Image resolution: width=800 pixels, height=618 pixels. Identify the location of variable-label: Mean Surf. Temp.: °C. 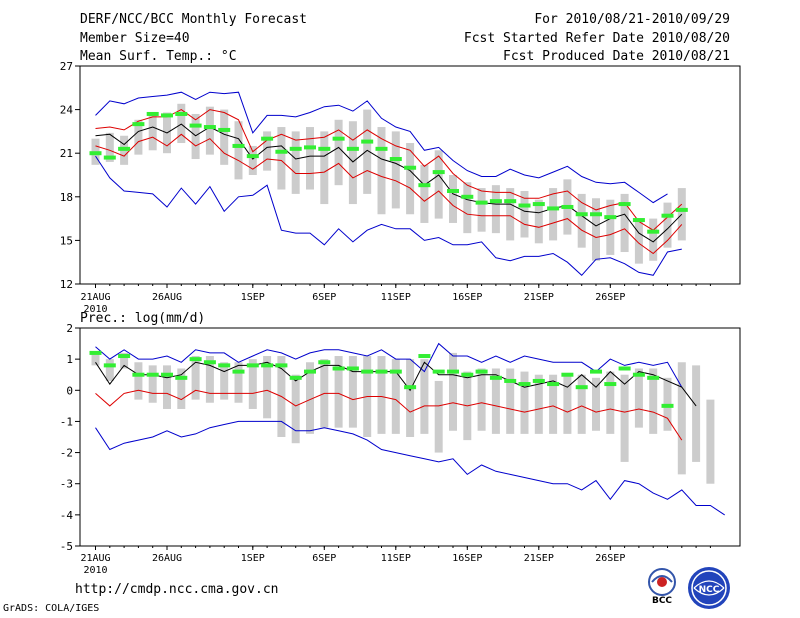
(158, 56).